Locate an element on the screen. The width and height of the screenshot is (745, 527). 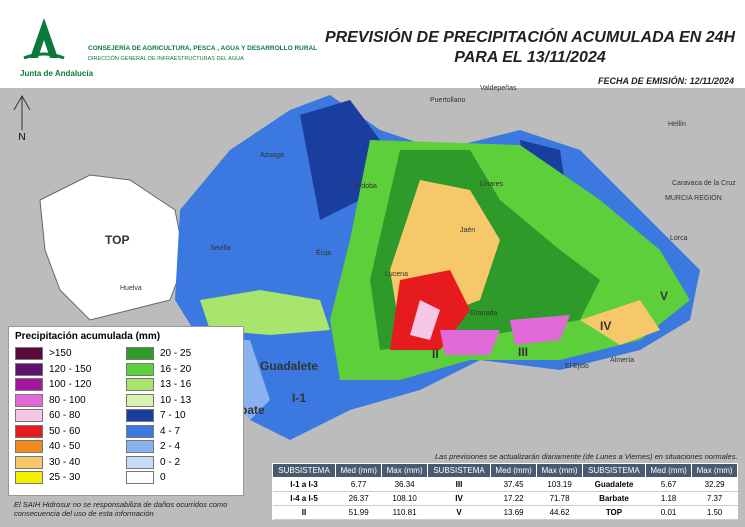
table-cell: 71.78 is located at coordinates (559, 498).